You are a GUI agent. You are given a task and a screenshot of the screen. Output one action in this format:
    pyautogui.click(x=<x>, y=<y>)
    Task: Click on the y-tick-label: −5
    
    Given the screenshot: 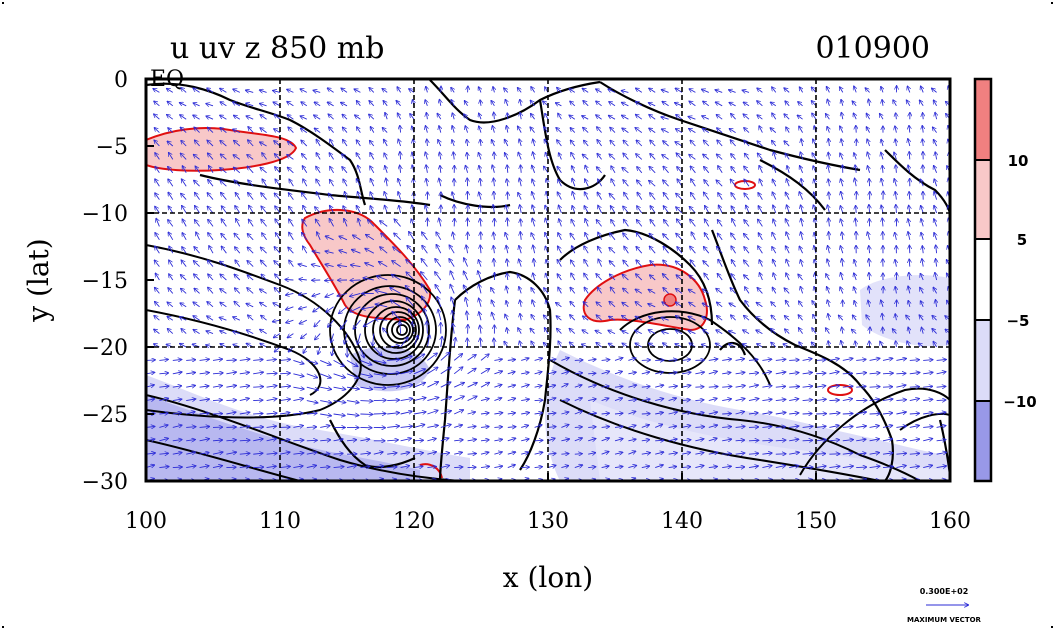 What is the action you would take?
    pyautogui.click(x=112, y=147)
    